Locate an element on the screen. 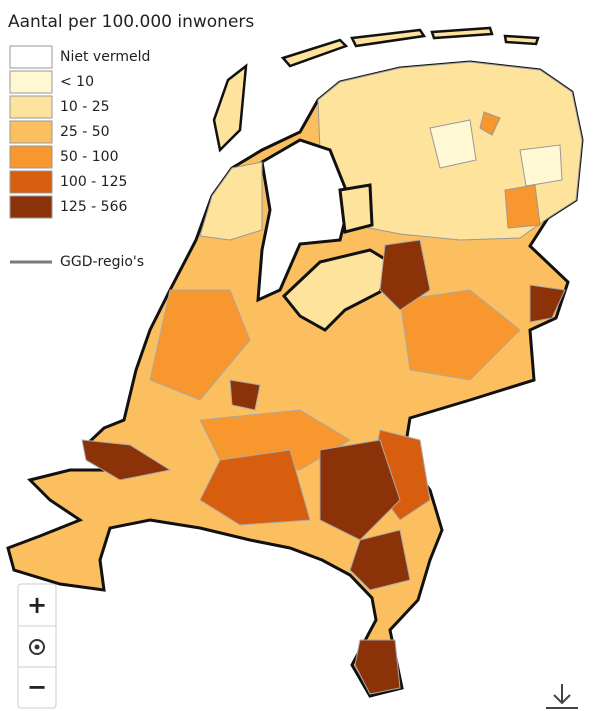 The width and height of the screenshot is (602, 711). lake is located at coordinates (304, 220).